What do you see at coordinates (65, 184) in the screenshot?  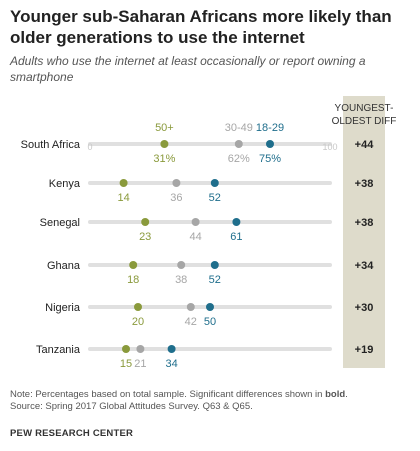 I see `category-label-kenya: Kenya` at bounding box center [65, 184].